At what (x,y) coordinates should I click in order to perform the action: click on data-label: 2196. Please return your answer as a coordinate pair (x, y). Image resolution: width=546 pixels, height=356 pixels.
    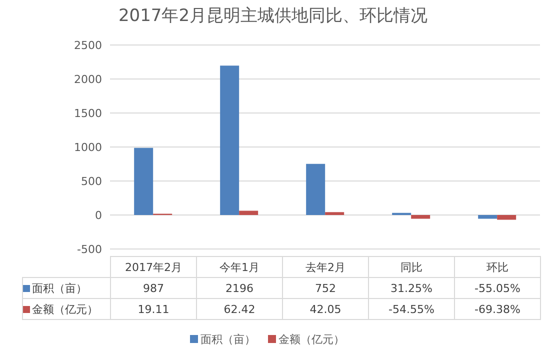
    Looking at the image, I should click on (239, 288).